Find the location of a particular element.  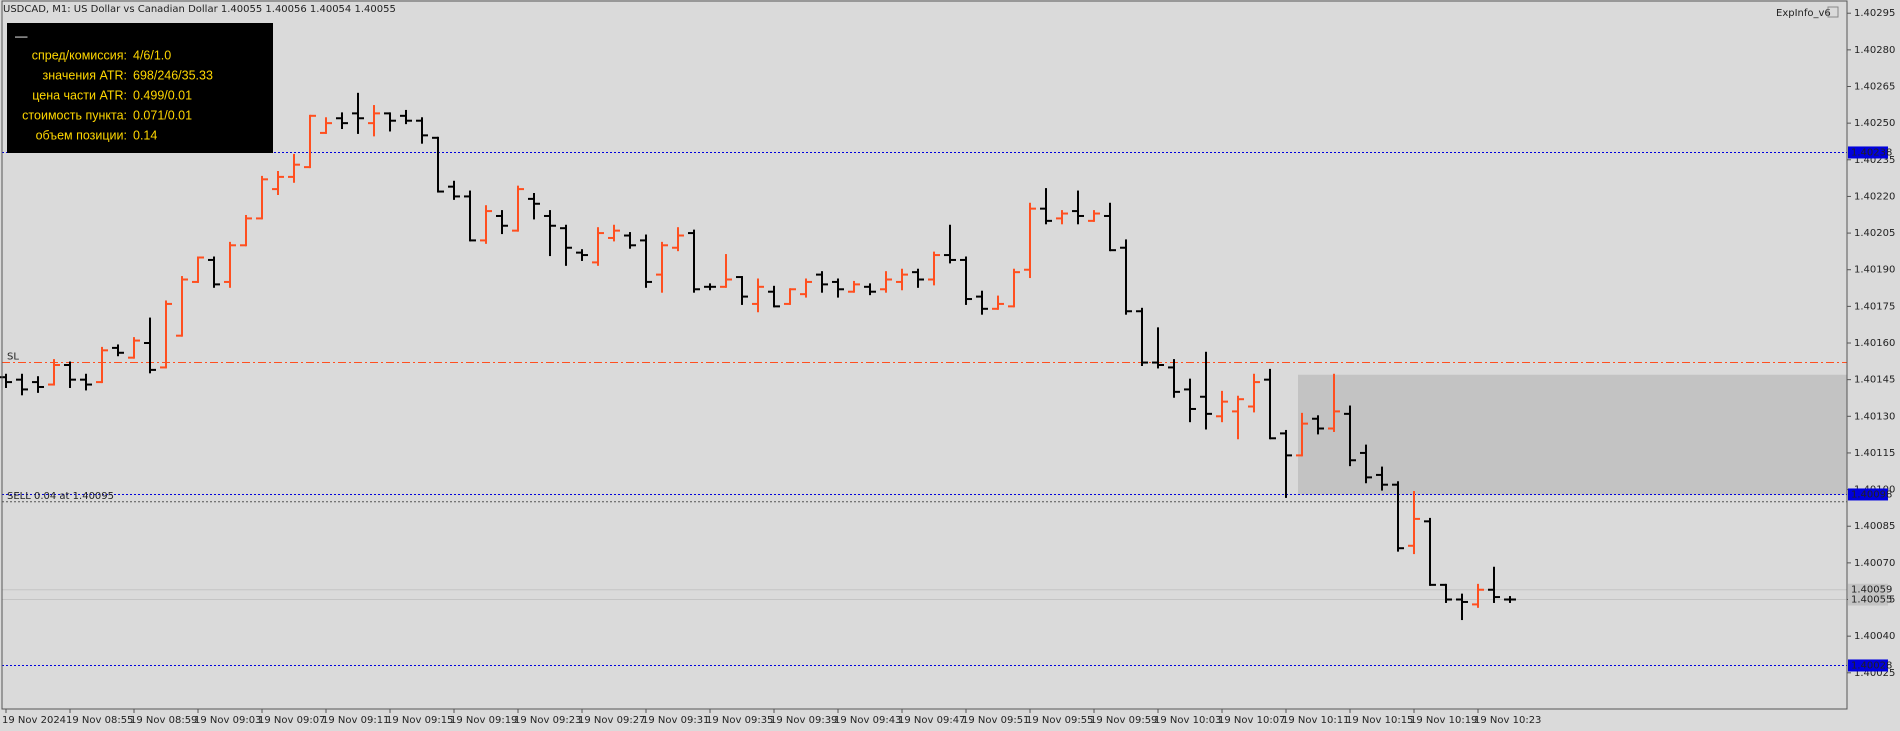

price-box-label: 1.40059 is located at coordinates (1871, 590).